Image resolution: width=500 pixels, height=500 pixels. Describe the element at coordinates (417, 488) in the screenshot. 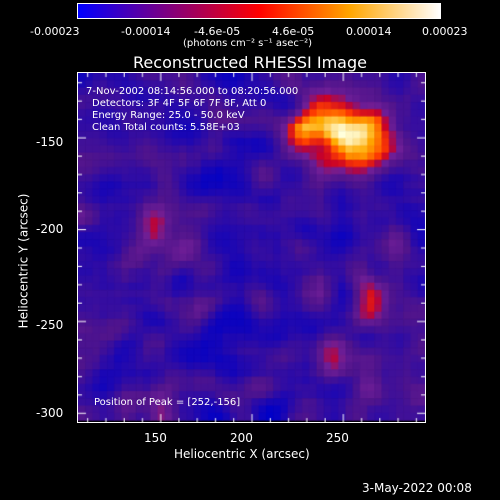

I see `footer-date: 3-May-2022 00:08` at that location.